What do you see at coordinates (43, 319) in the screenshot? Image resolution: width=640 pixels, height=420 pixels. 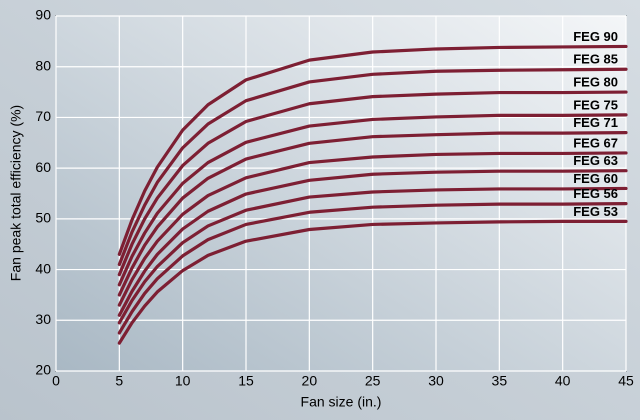 I see `y-tick-label: 30` at bounding box center [43, 319].